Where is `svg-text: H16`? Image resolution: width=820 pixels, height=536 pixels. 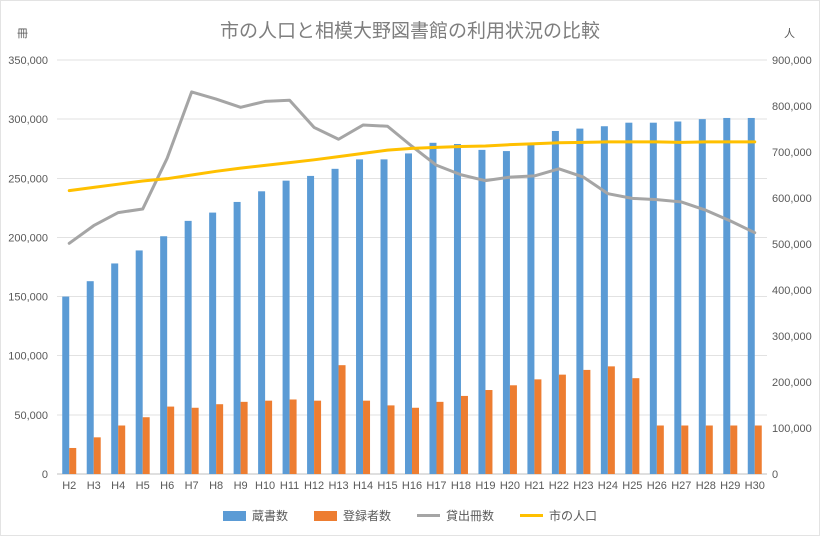
svg-text: H16 is located at coordinates (412, 486).